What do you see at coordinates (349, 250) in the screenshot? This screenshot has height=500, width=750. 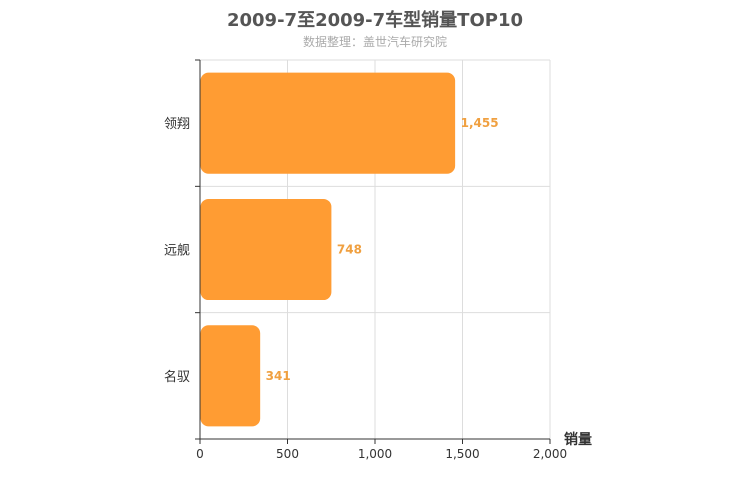 I see `data-label: 748` at bounding box center [349, 250].